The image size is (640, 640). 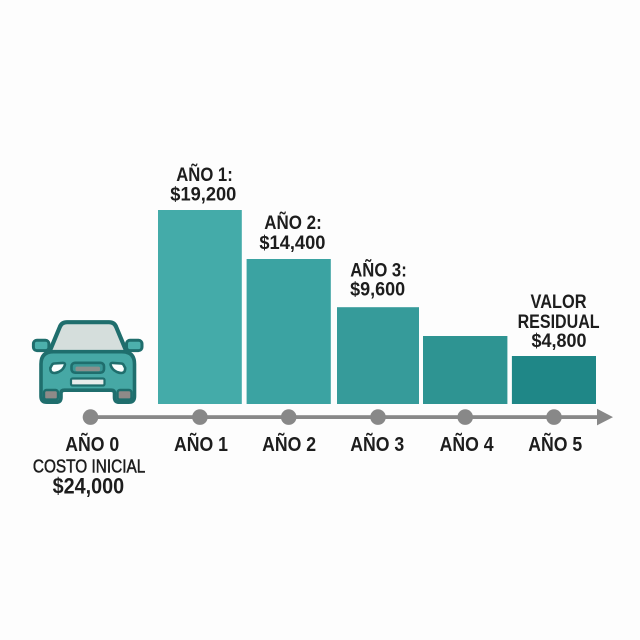 What do you see at coordinates (92, 444) in the screenshot?
I see `svg-text: AÑO 0` at bounding box center [92, 444].